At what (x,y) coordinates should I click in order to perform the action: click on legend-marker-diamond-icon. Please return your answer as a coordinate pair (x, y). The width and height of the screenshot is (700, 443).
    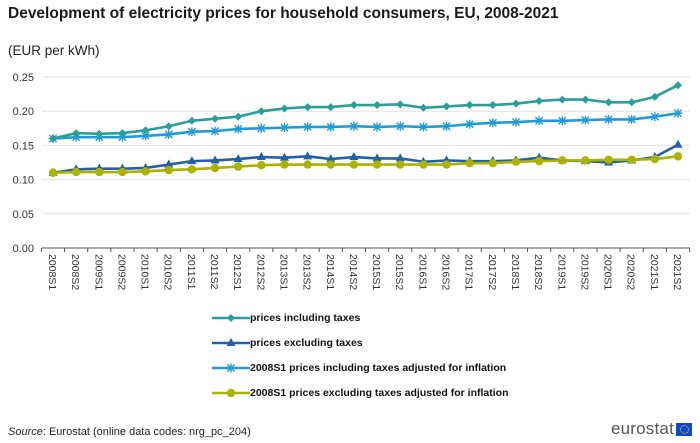
    Looking at the image, I should click on (231, 317).